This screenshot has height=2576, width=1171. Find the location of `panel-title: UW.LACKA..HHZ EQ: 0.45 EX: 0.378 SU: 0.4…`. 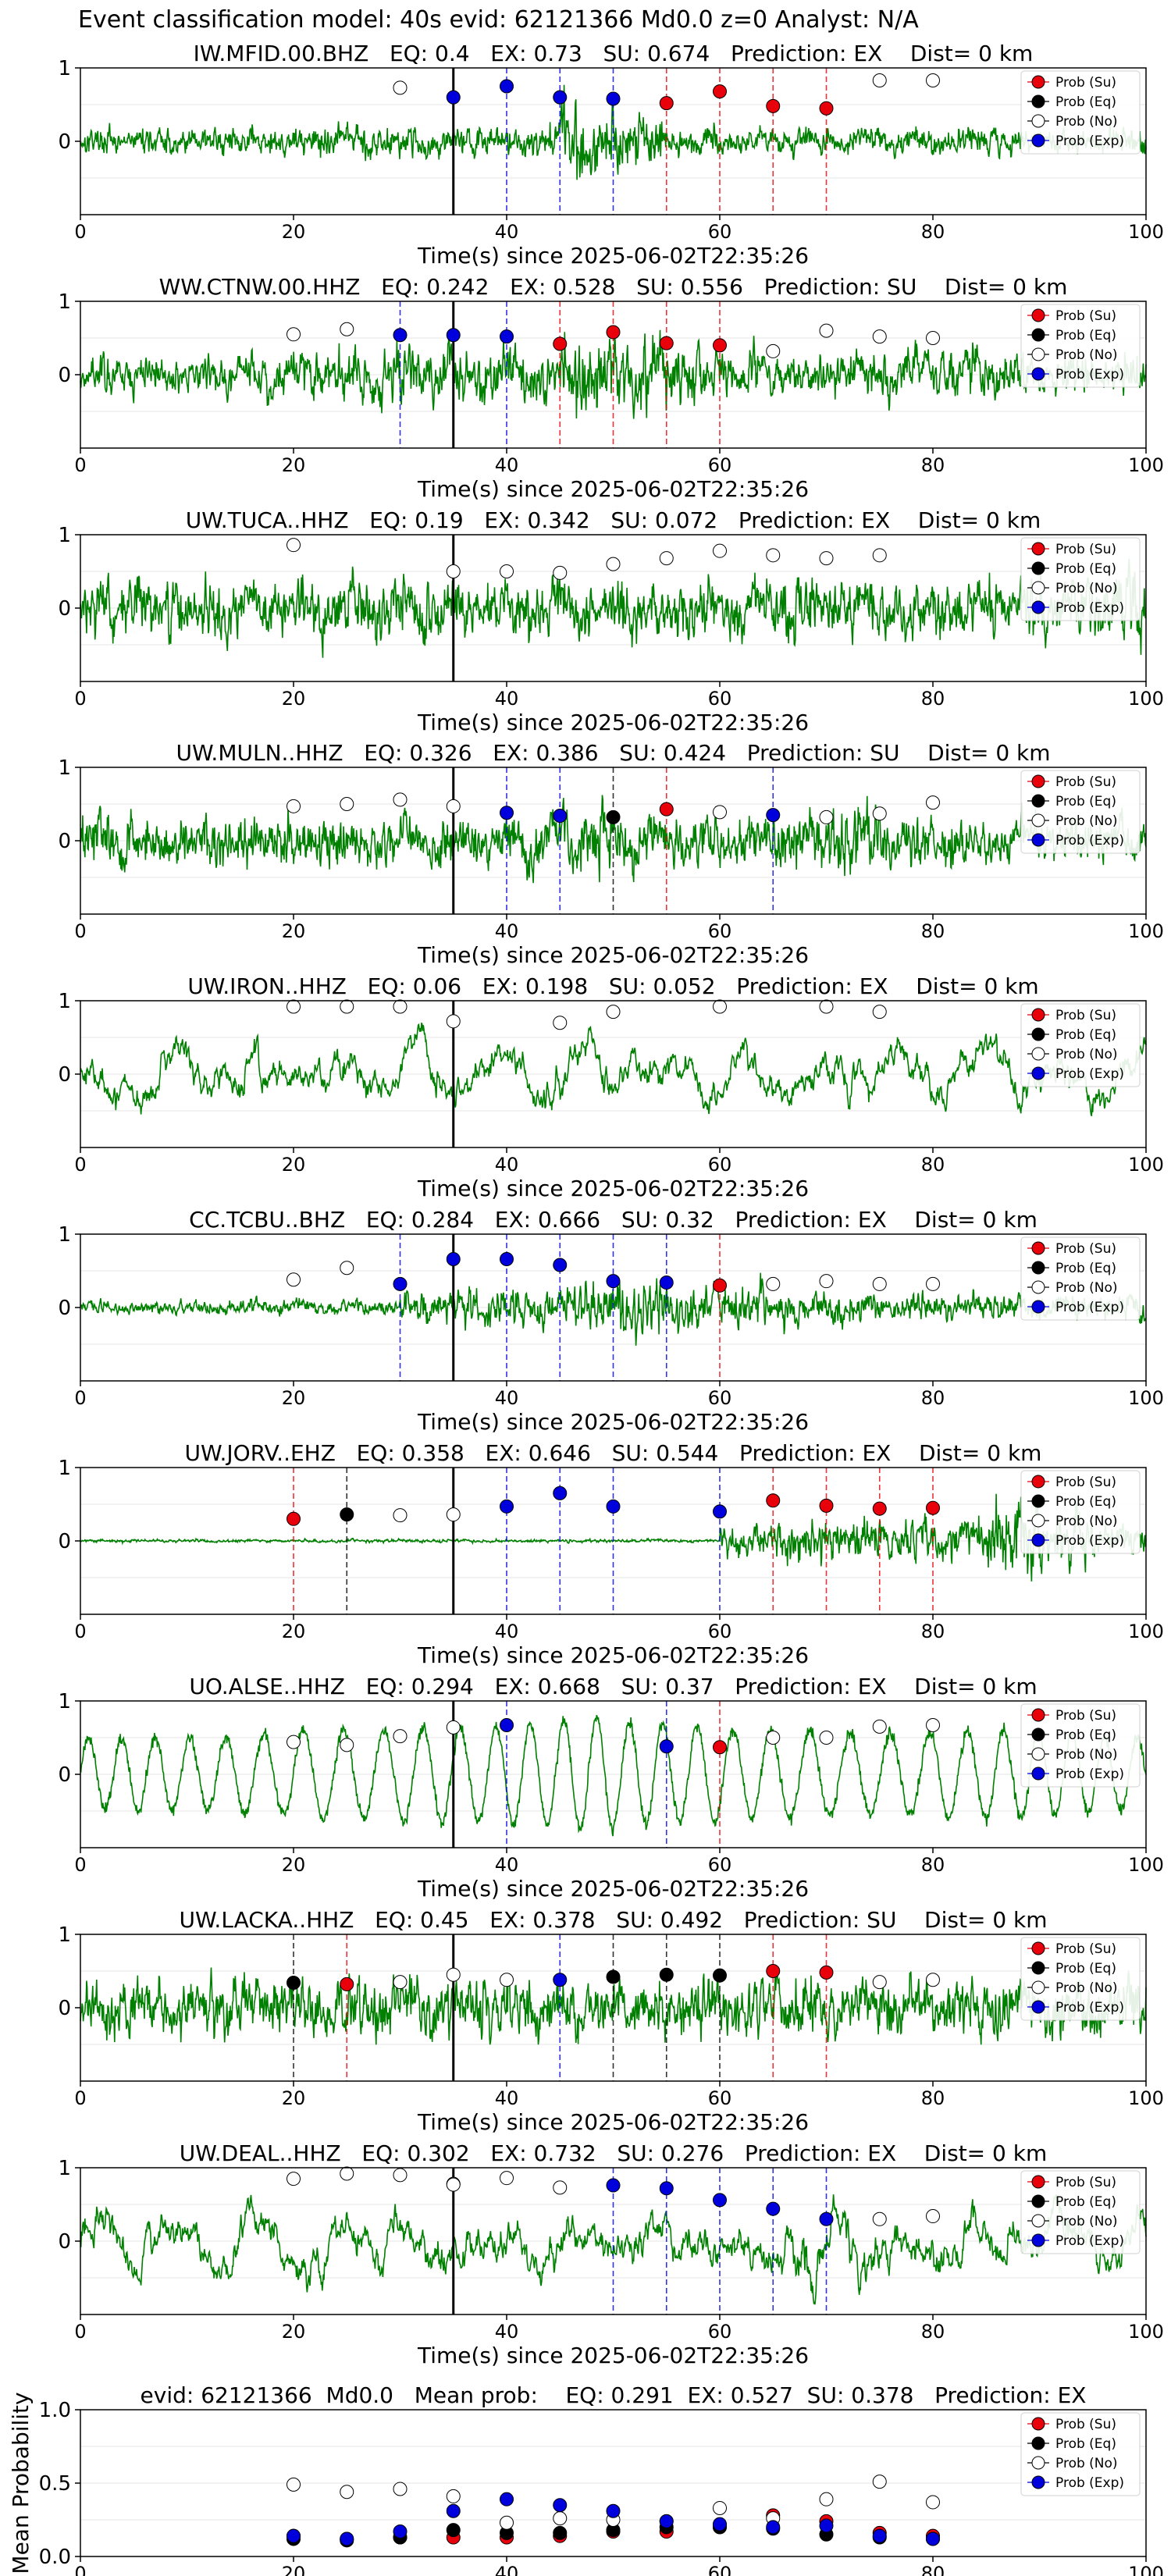

panel-title: UW.LACKA..HHZ EQ: 0.45 EX: 0.378 SU: 0.4… is located at coordinates (613, 1920).